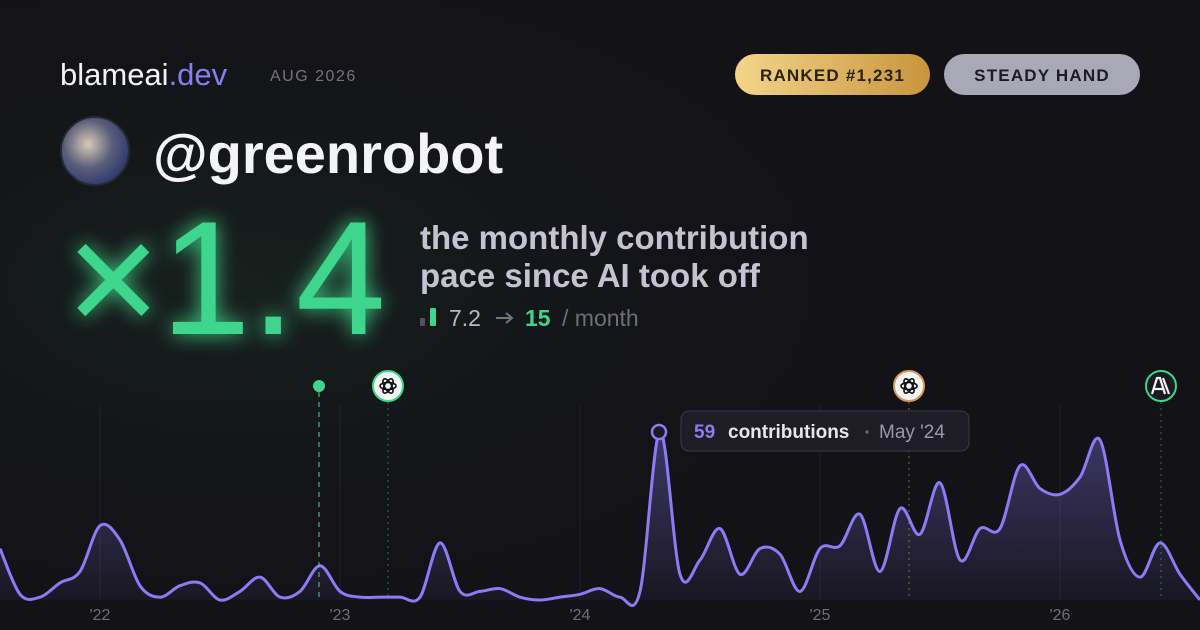  I want to click on tooltip-value: 59, so click(704, 432).